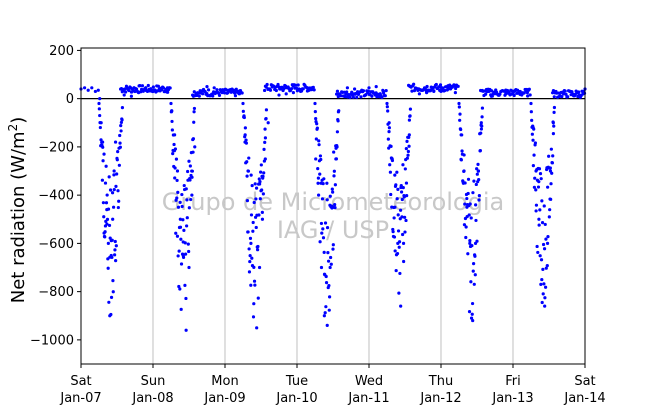  I want to click on y-tick-label: −200, so click(56, 147).